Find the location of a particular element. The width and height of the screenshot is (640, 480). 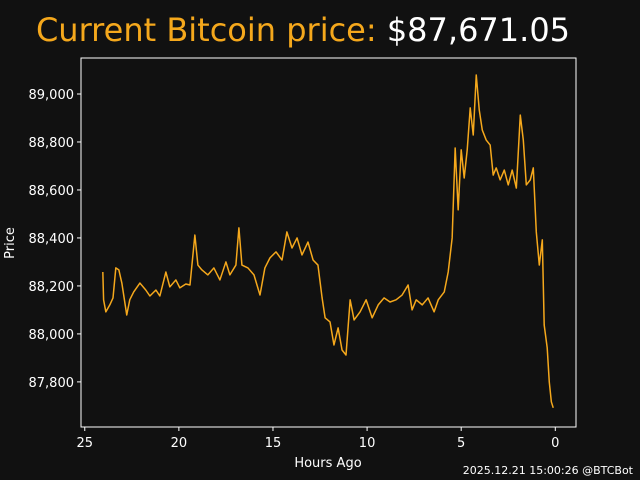

y-tick-label: 87,800 is located at coordinates (52, 383).